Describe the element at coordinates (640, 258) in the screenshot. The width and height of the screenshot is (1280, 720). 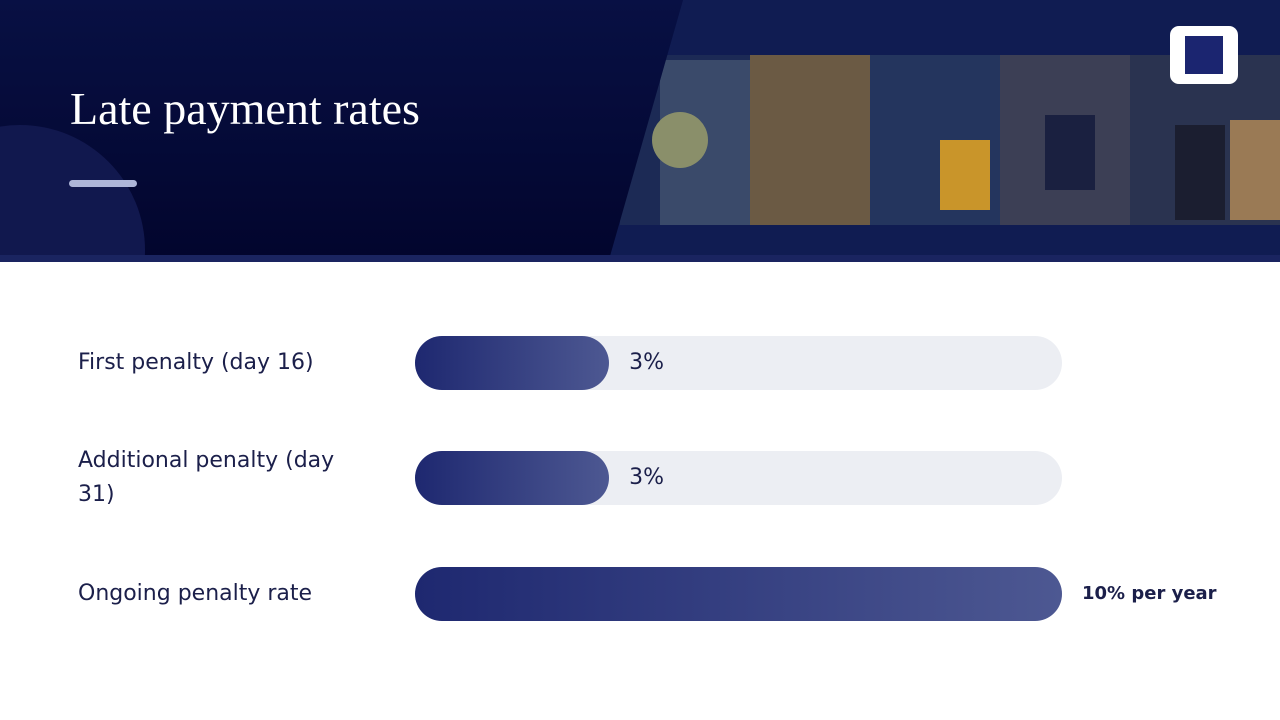
I see `header-stripe` at that location.